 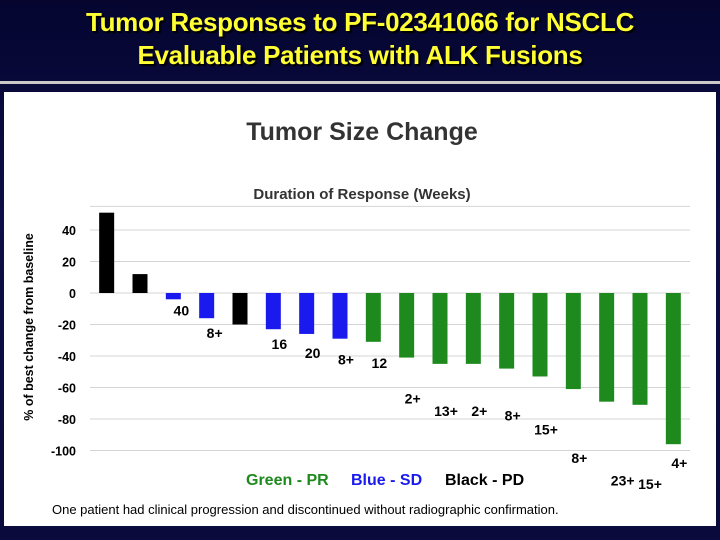 I want to click on y-axis-label: % of best change from baseline, so click(x=29, y=327).